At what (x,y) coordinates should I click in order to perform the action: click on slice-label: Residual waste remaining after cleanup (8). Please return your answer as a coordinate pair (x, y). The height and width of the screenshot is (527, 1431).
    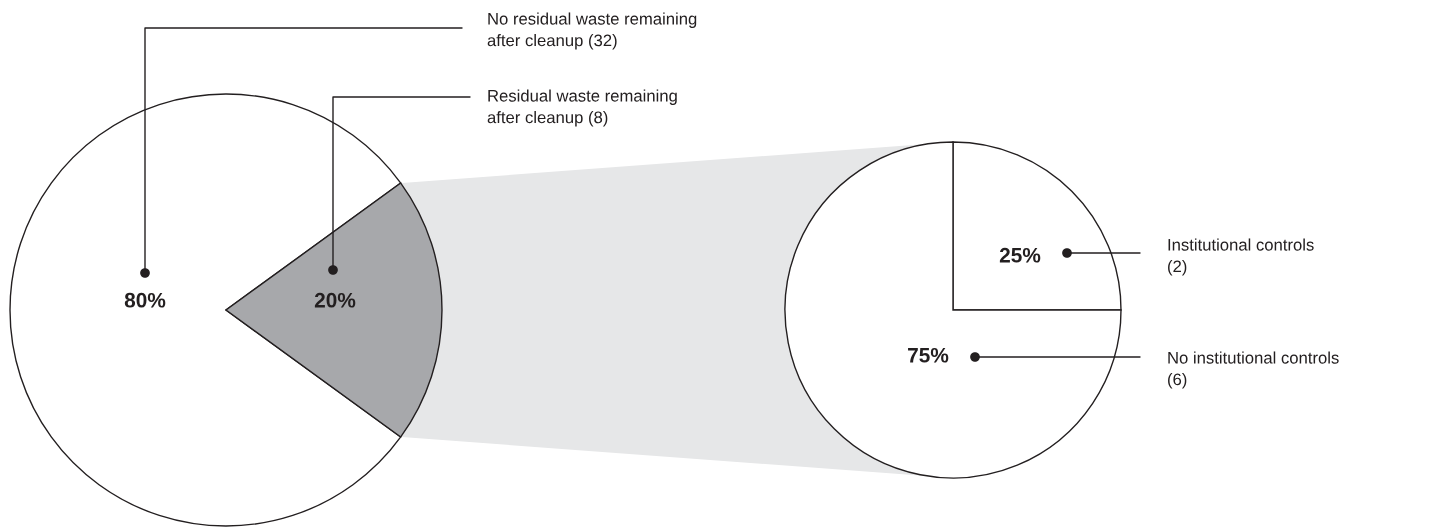
    Looking at the image, I should click on (582, 108).